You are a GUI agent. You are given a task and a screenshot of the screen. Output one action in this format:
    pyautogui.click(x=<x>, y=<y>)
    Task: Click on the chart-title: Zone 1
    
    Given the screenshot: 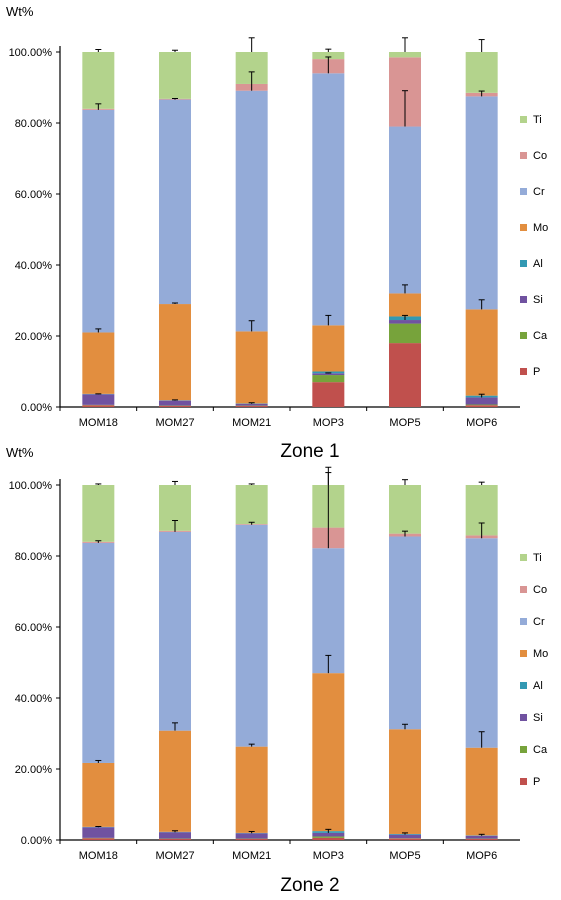 What is the action you would take?
    pyautogui.click(x=309, y=451)
    